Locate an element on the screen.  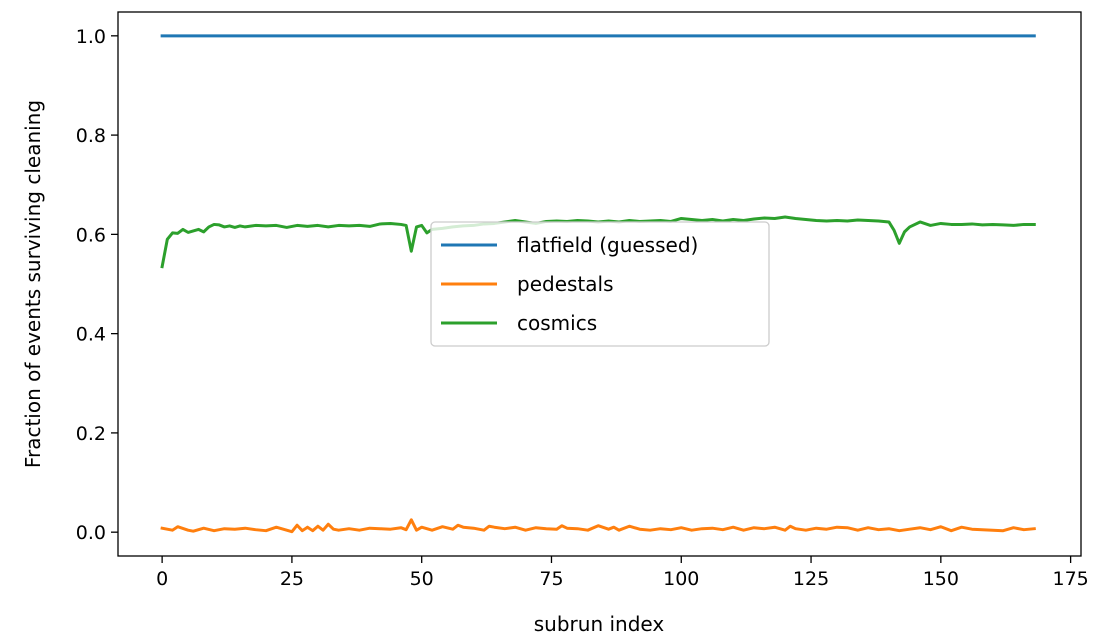
x-tick-label: 125 is located at coordinates (811, 579).